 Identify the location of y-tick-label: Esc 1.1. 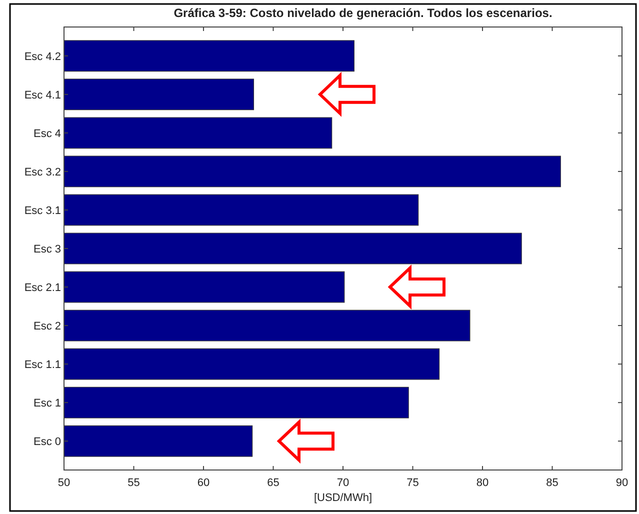
(42, 365).